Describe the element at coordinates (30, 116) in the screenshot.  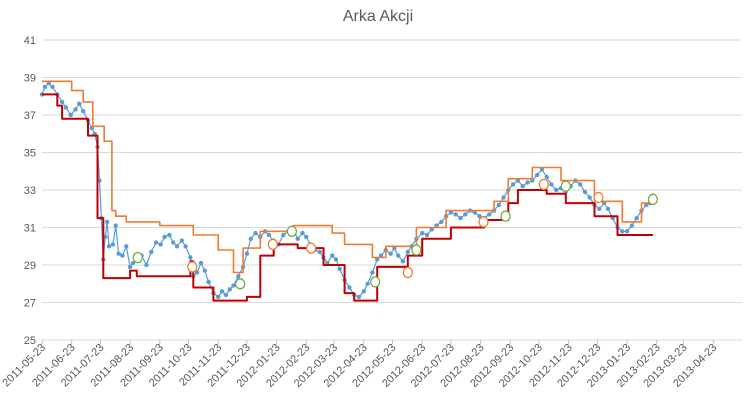
I see `y-tick-label: 37` at that location.